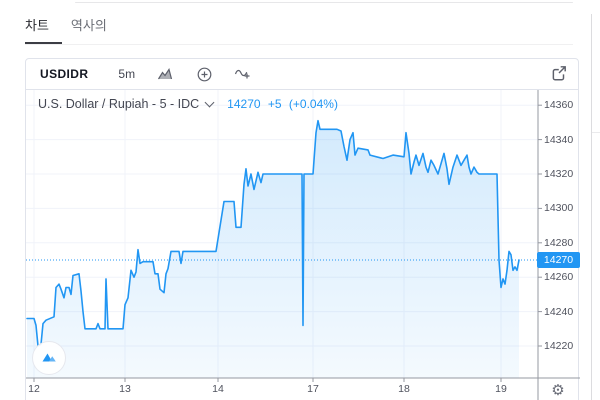  I want to click on x-axis-label: 19, so click(501, 389).